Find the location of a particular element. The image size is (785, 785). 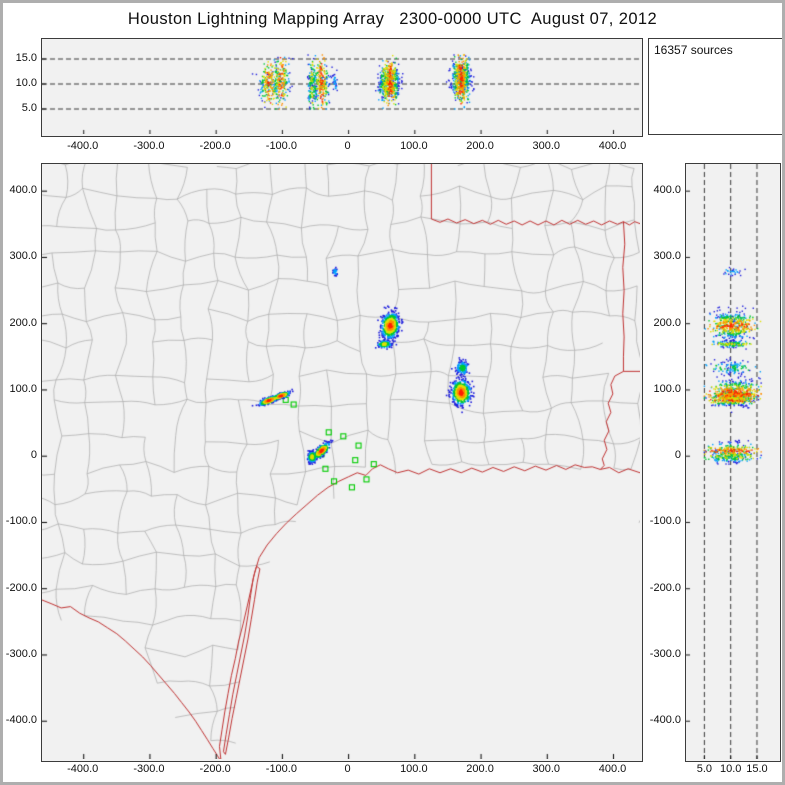

sources-count-box: 16357 sources is located at coordinates (715, 86).